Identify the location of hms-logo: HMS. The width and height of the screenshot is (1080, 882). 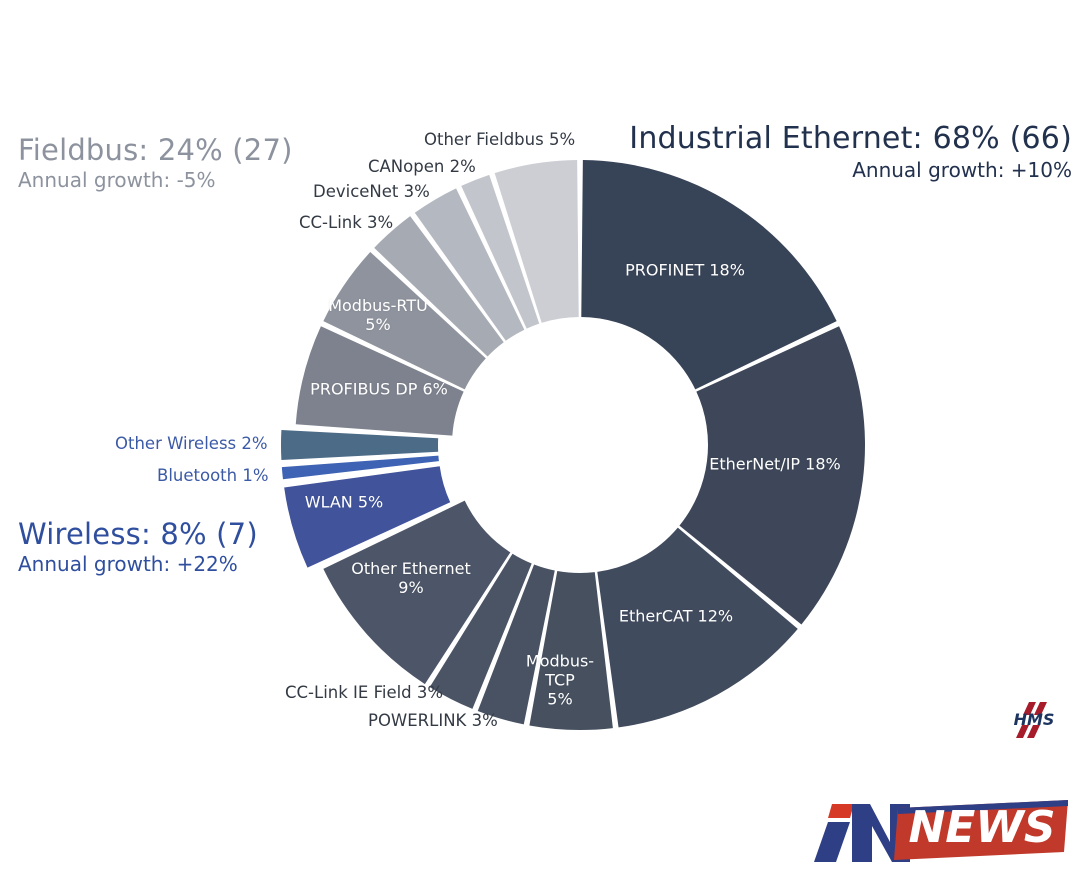
(1034, 720).